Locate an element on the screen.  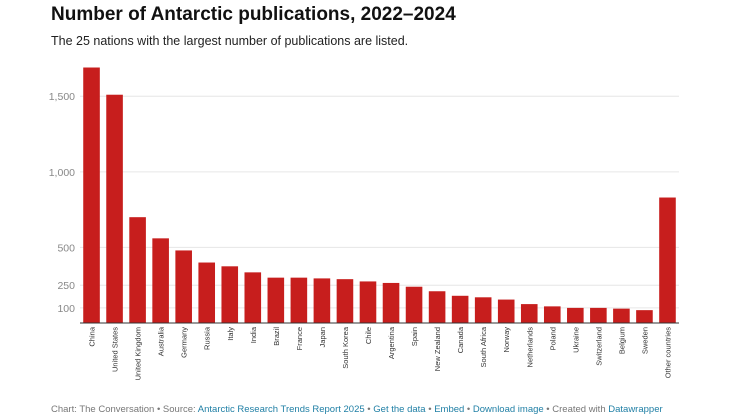
x-tick-label: Argentina is located at coordinates (391, 342).